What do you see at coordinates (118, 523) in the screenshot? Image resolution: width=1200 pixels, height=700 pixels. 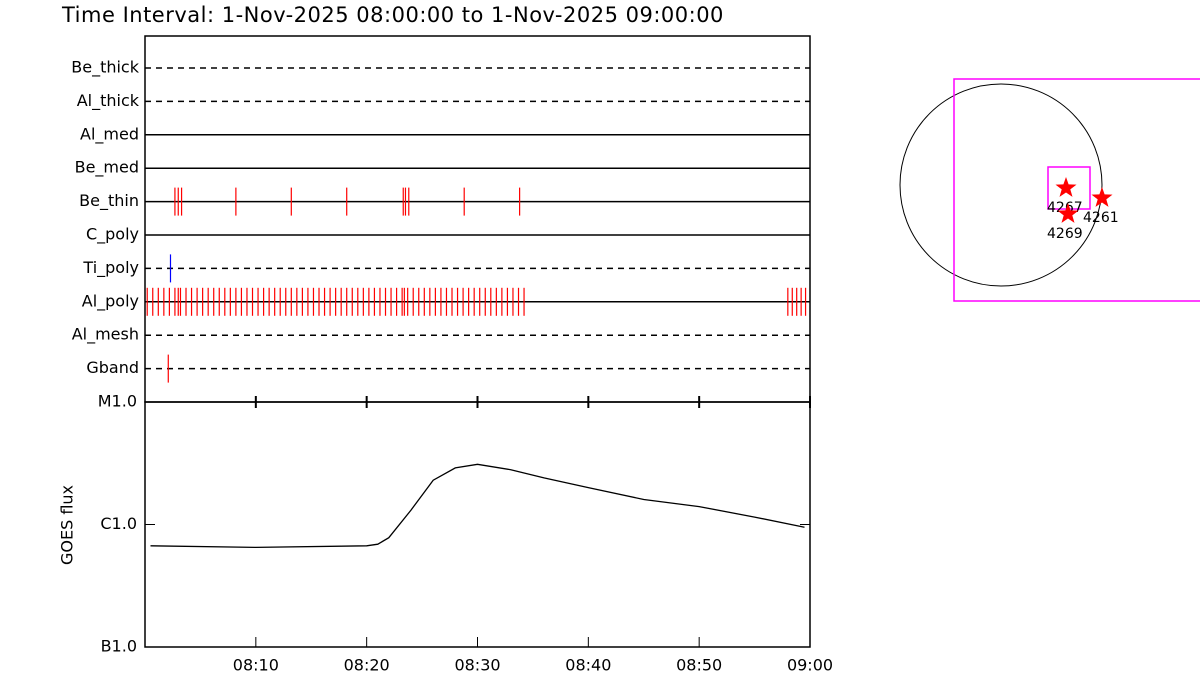 I see `y-tick-label: C1.0` at bounding box center [118, 523].